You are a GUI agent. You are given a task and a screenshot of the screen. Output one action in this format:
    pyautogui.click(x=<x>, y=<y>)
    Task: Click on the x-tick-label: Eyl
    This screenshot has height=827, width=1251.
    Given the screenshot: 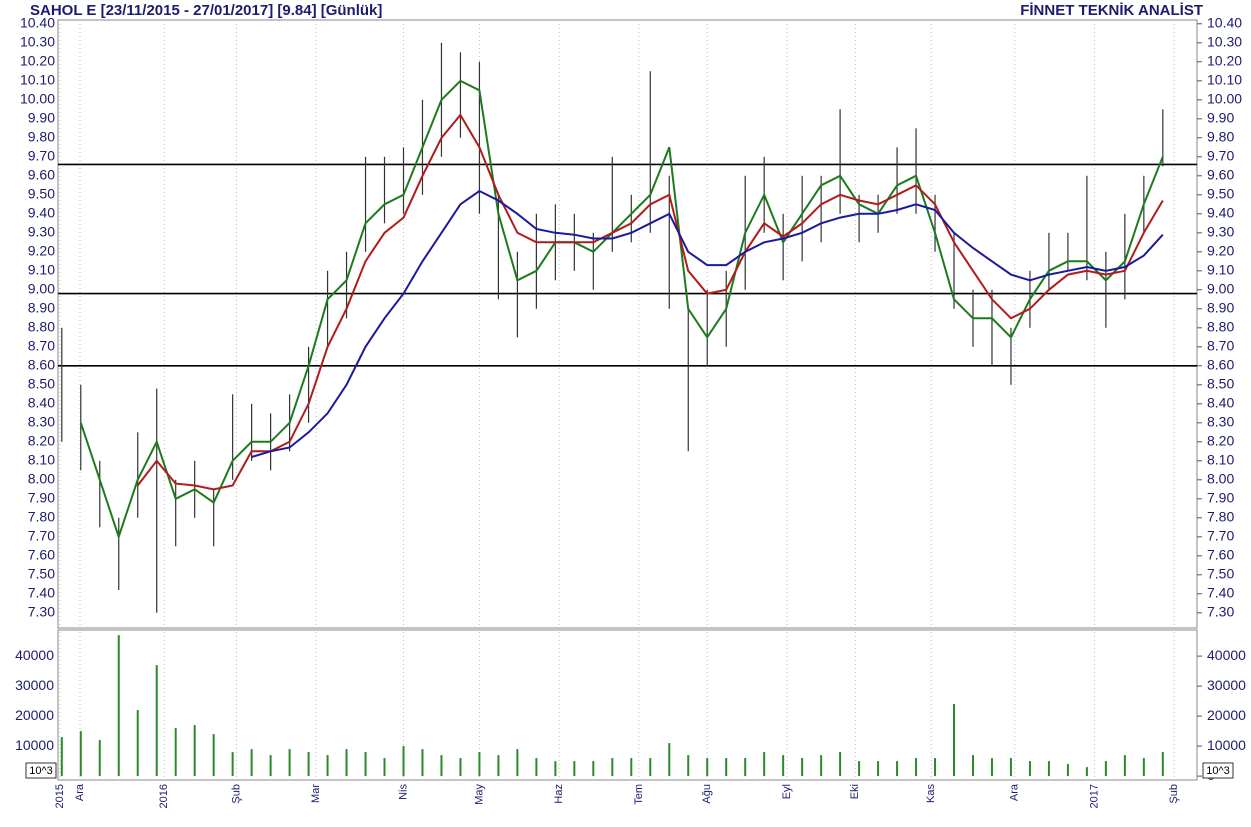 What is the action you would take?
    pyautogui.click(x=787, y=791)
    